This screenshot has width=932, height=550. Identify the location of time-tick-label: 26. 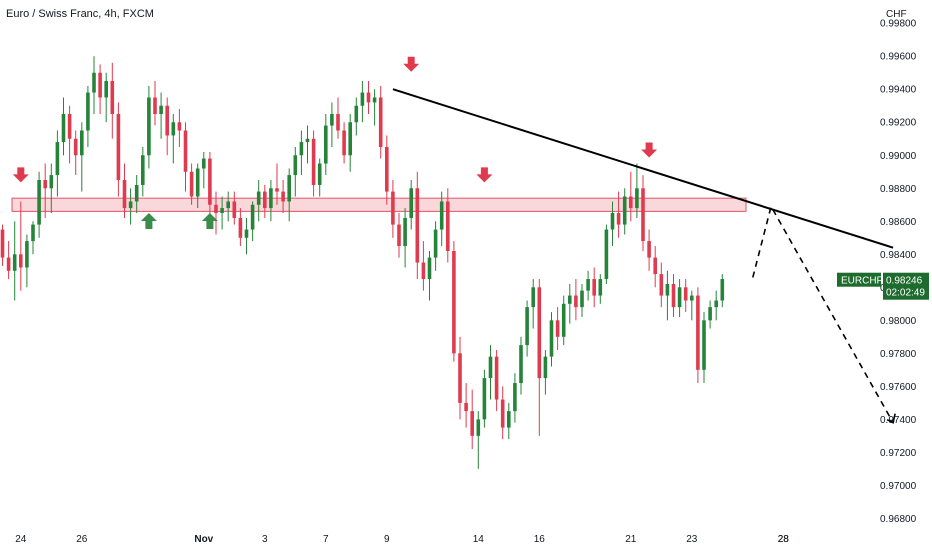
(82, 539).